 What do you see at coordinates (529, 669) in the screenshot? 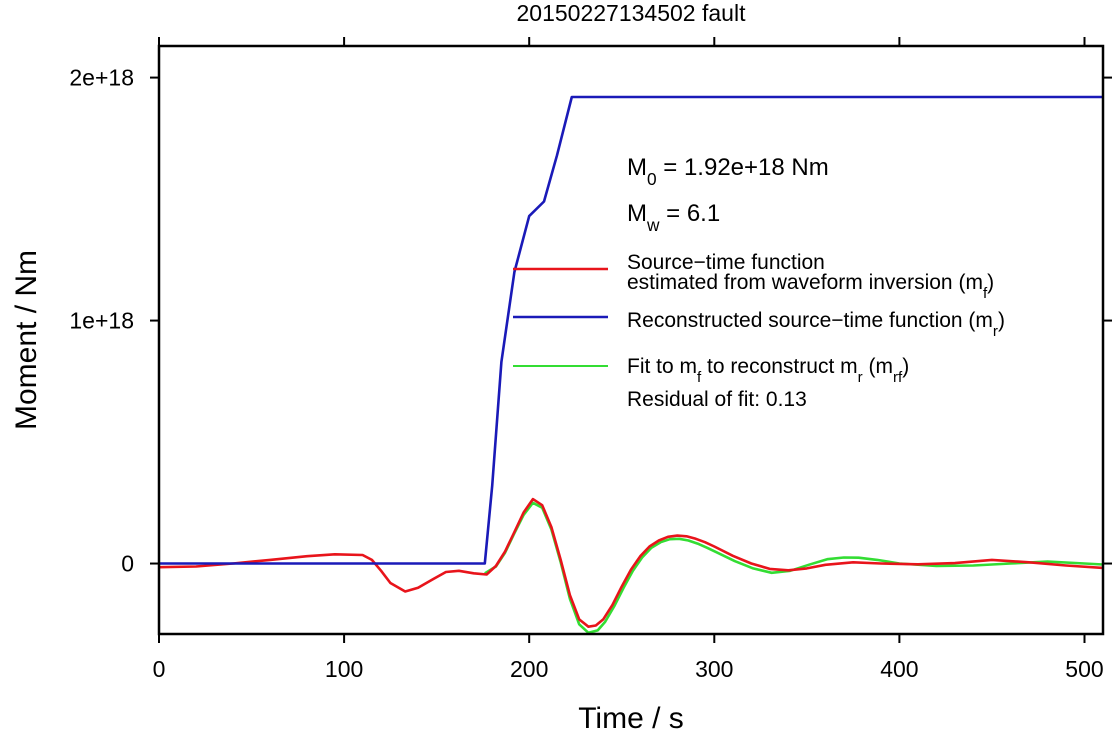
I see `x-tick-label: 200` at bounding box center [529, 669].